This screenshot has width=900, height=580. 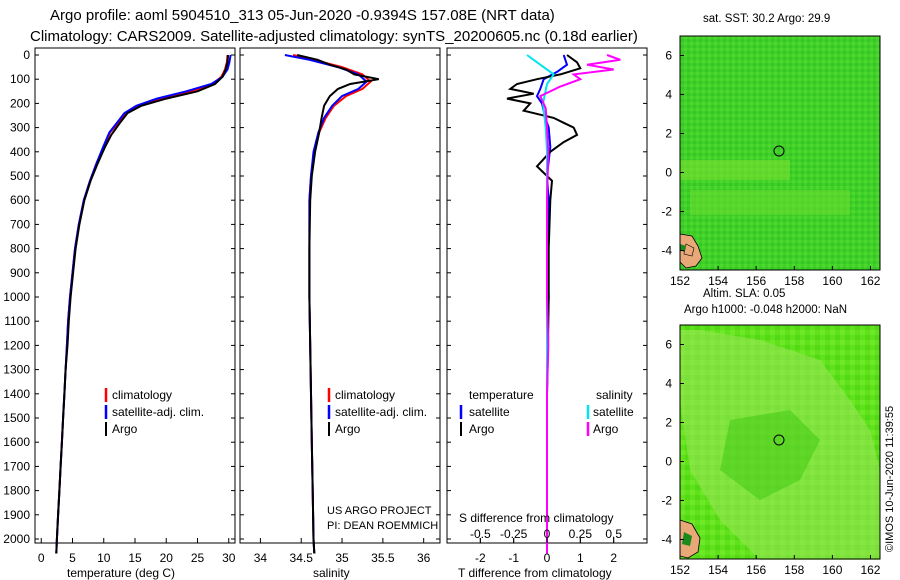 I want to click on credit-project: US ARGO PROJECT, so click(x=379, y=511).